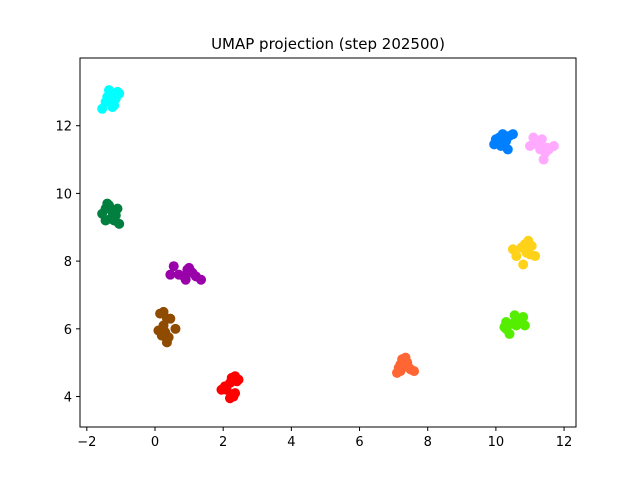 The height and width of the screenshot is (480, 640). Describe the element at coordinates (359, 442) in the screenshot. I see `x-tick-label: 6` at that location.